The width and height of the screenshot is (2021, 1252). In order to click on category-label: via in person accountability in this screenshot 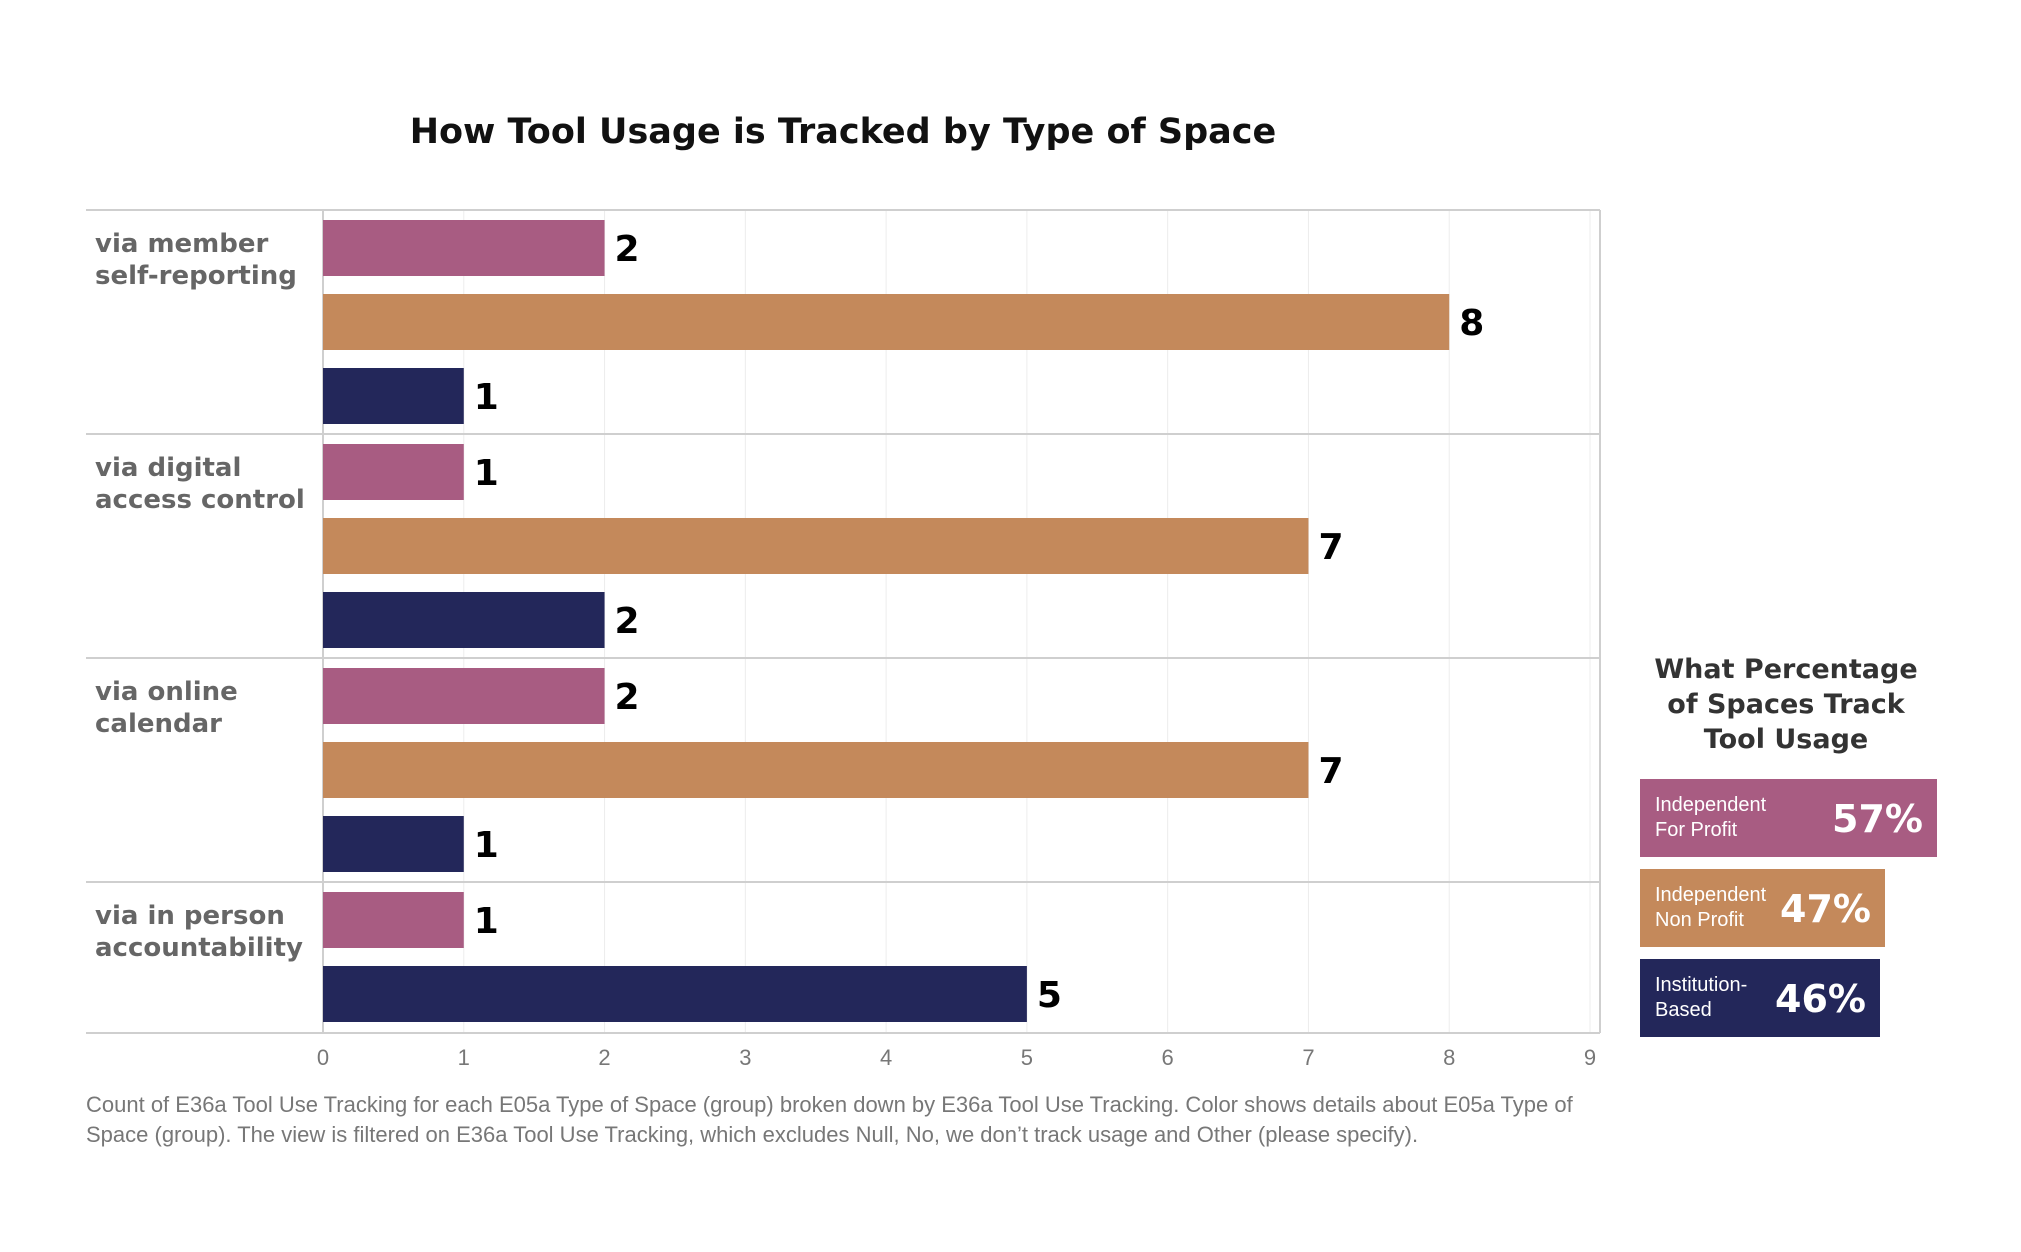, I will do `click(199, 932)`.